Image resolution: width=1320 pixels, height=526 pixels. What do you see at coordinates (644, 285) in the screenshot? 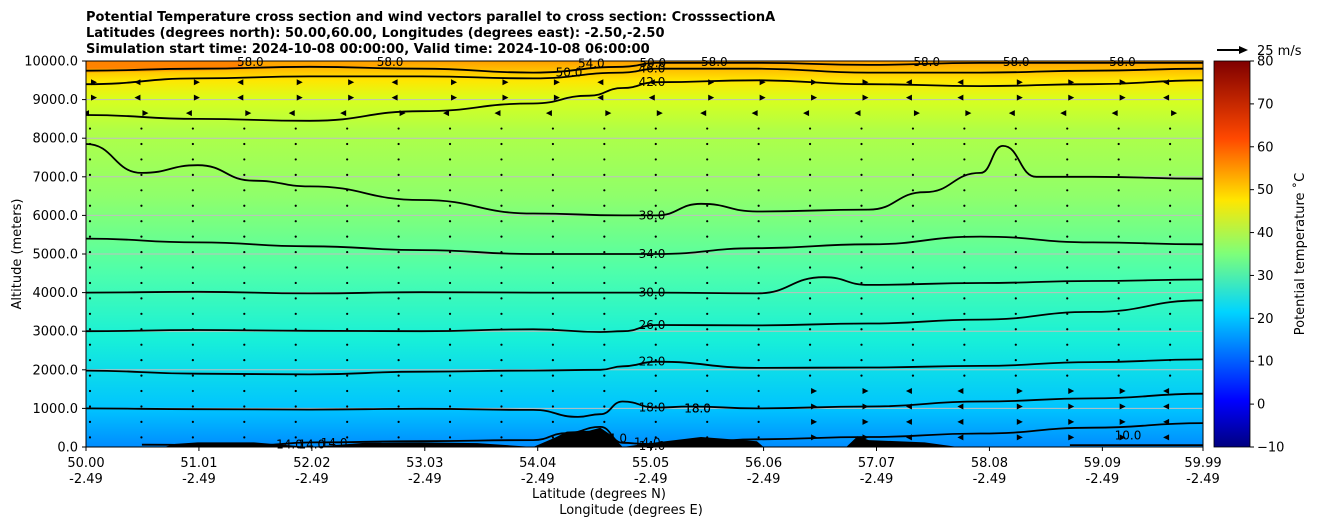
I see `contour-30.0` at bounding box center [644, 285].